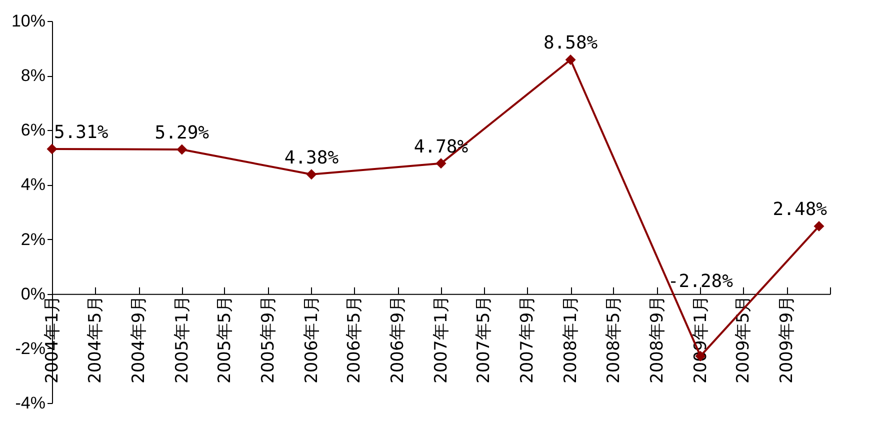 This screenshot has width=869, height=423. Describe the element at coordinates (30, 348) in the screenshot. I see `y-tick-label: -2%` at that location.